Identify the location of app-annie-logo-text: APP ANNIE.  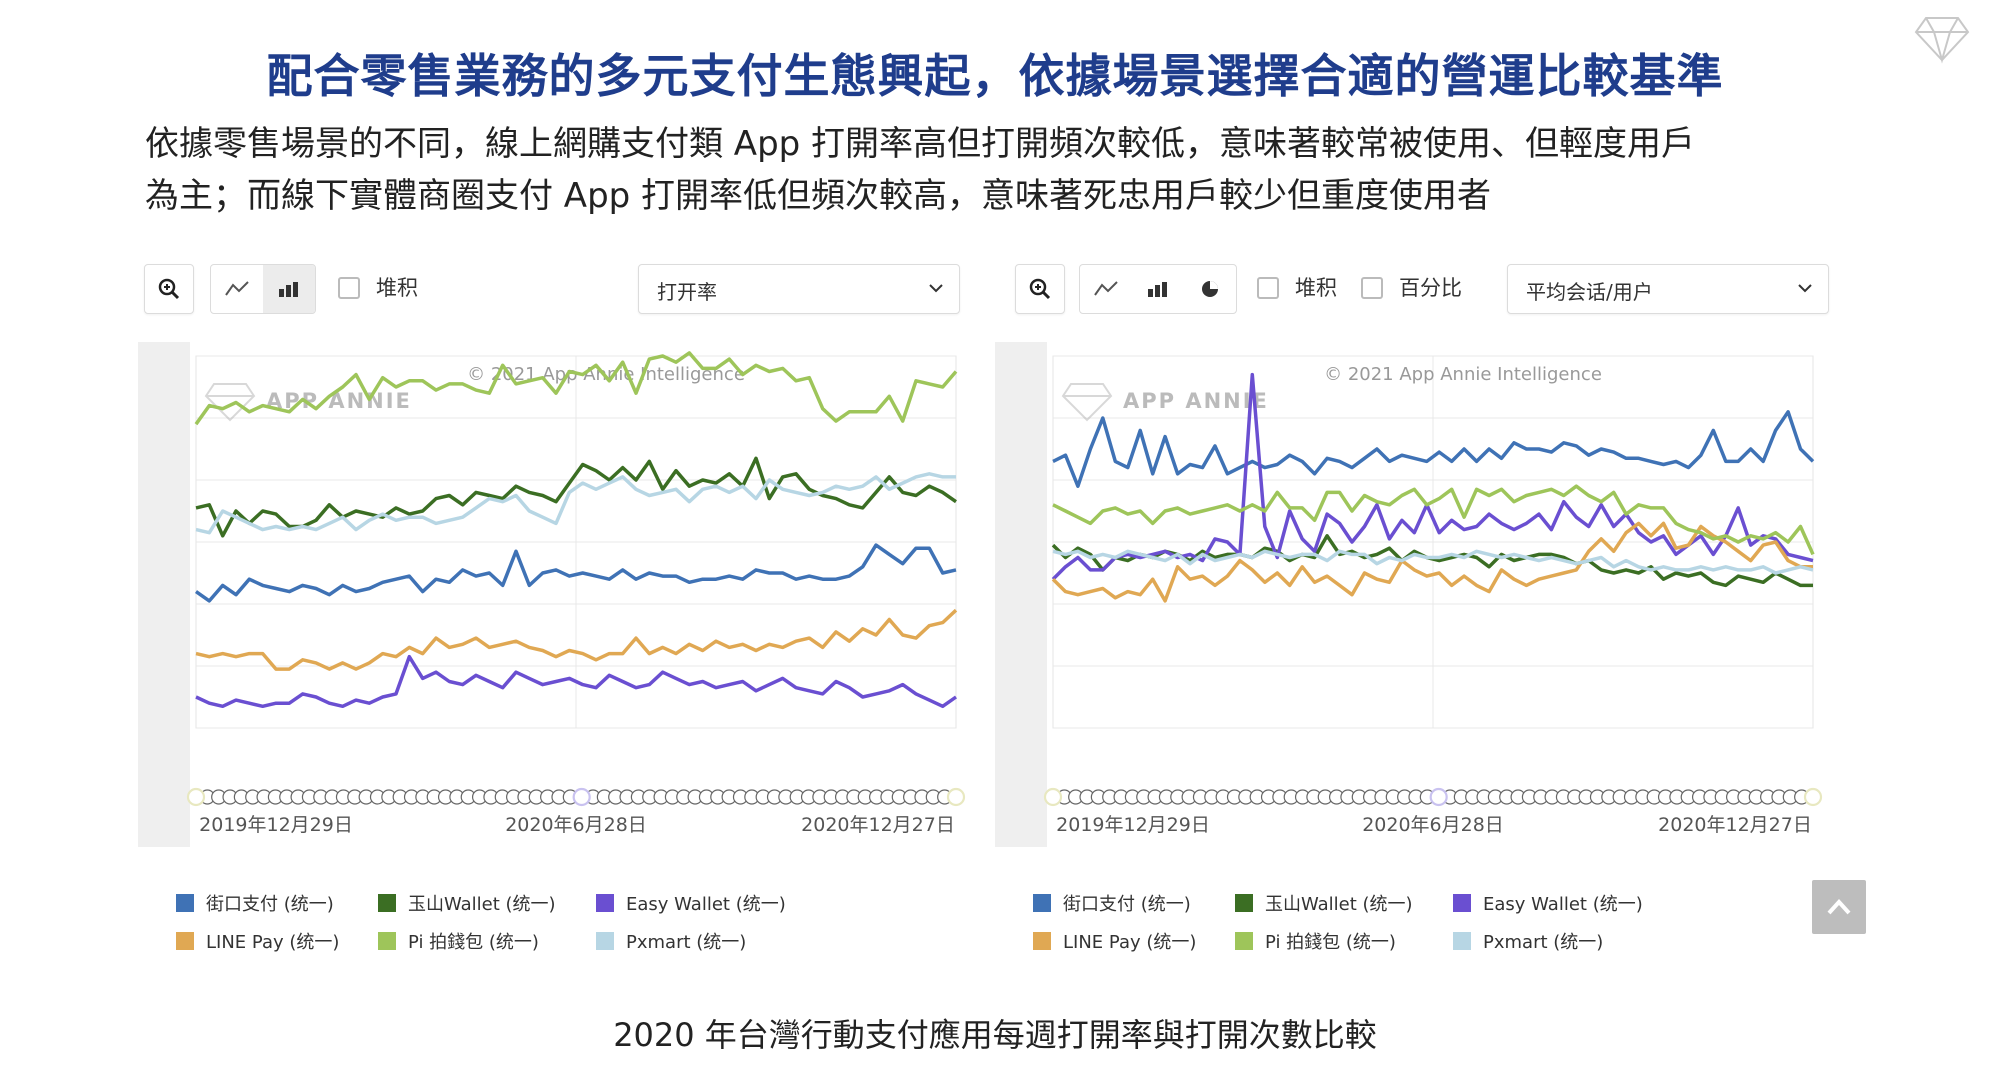
(339, 401).